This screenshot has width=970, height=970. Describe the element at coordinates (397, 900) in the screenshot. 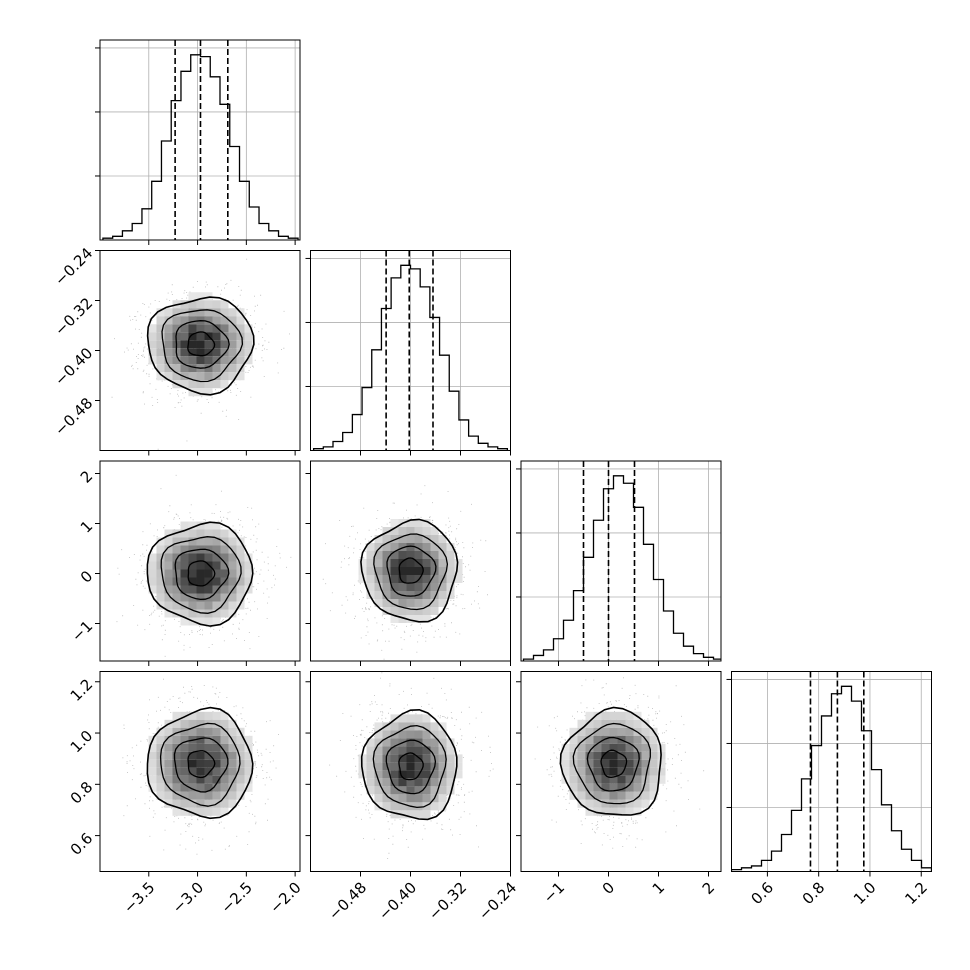

I see `x-tick-label: −0.40` at that location.